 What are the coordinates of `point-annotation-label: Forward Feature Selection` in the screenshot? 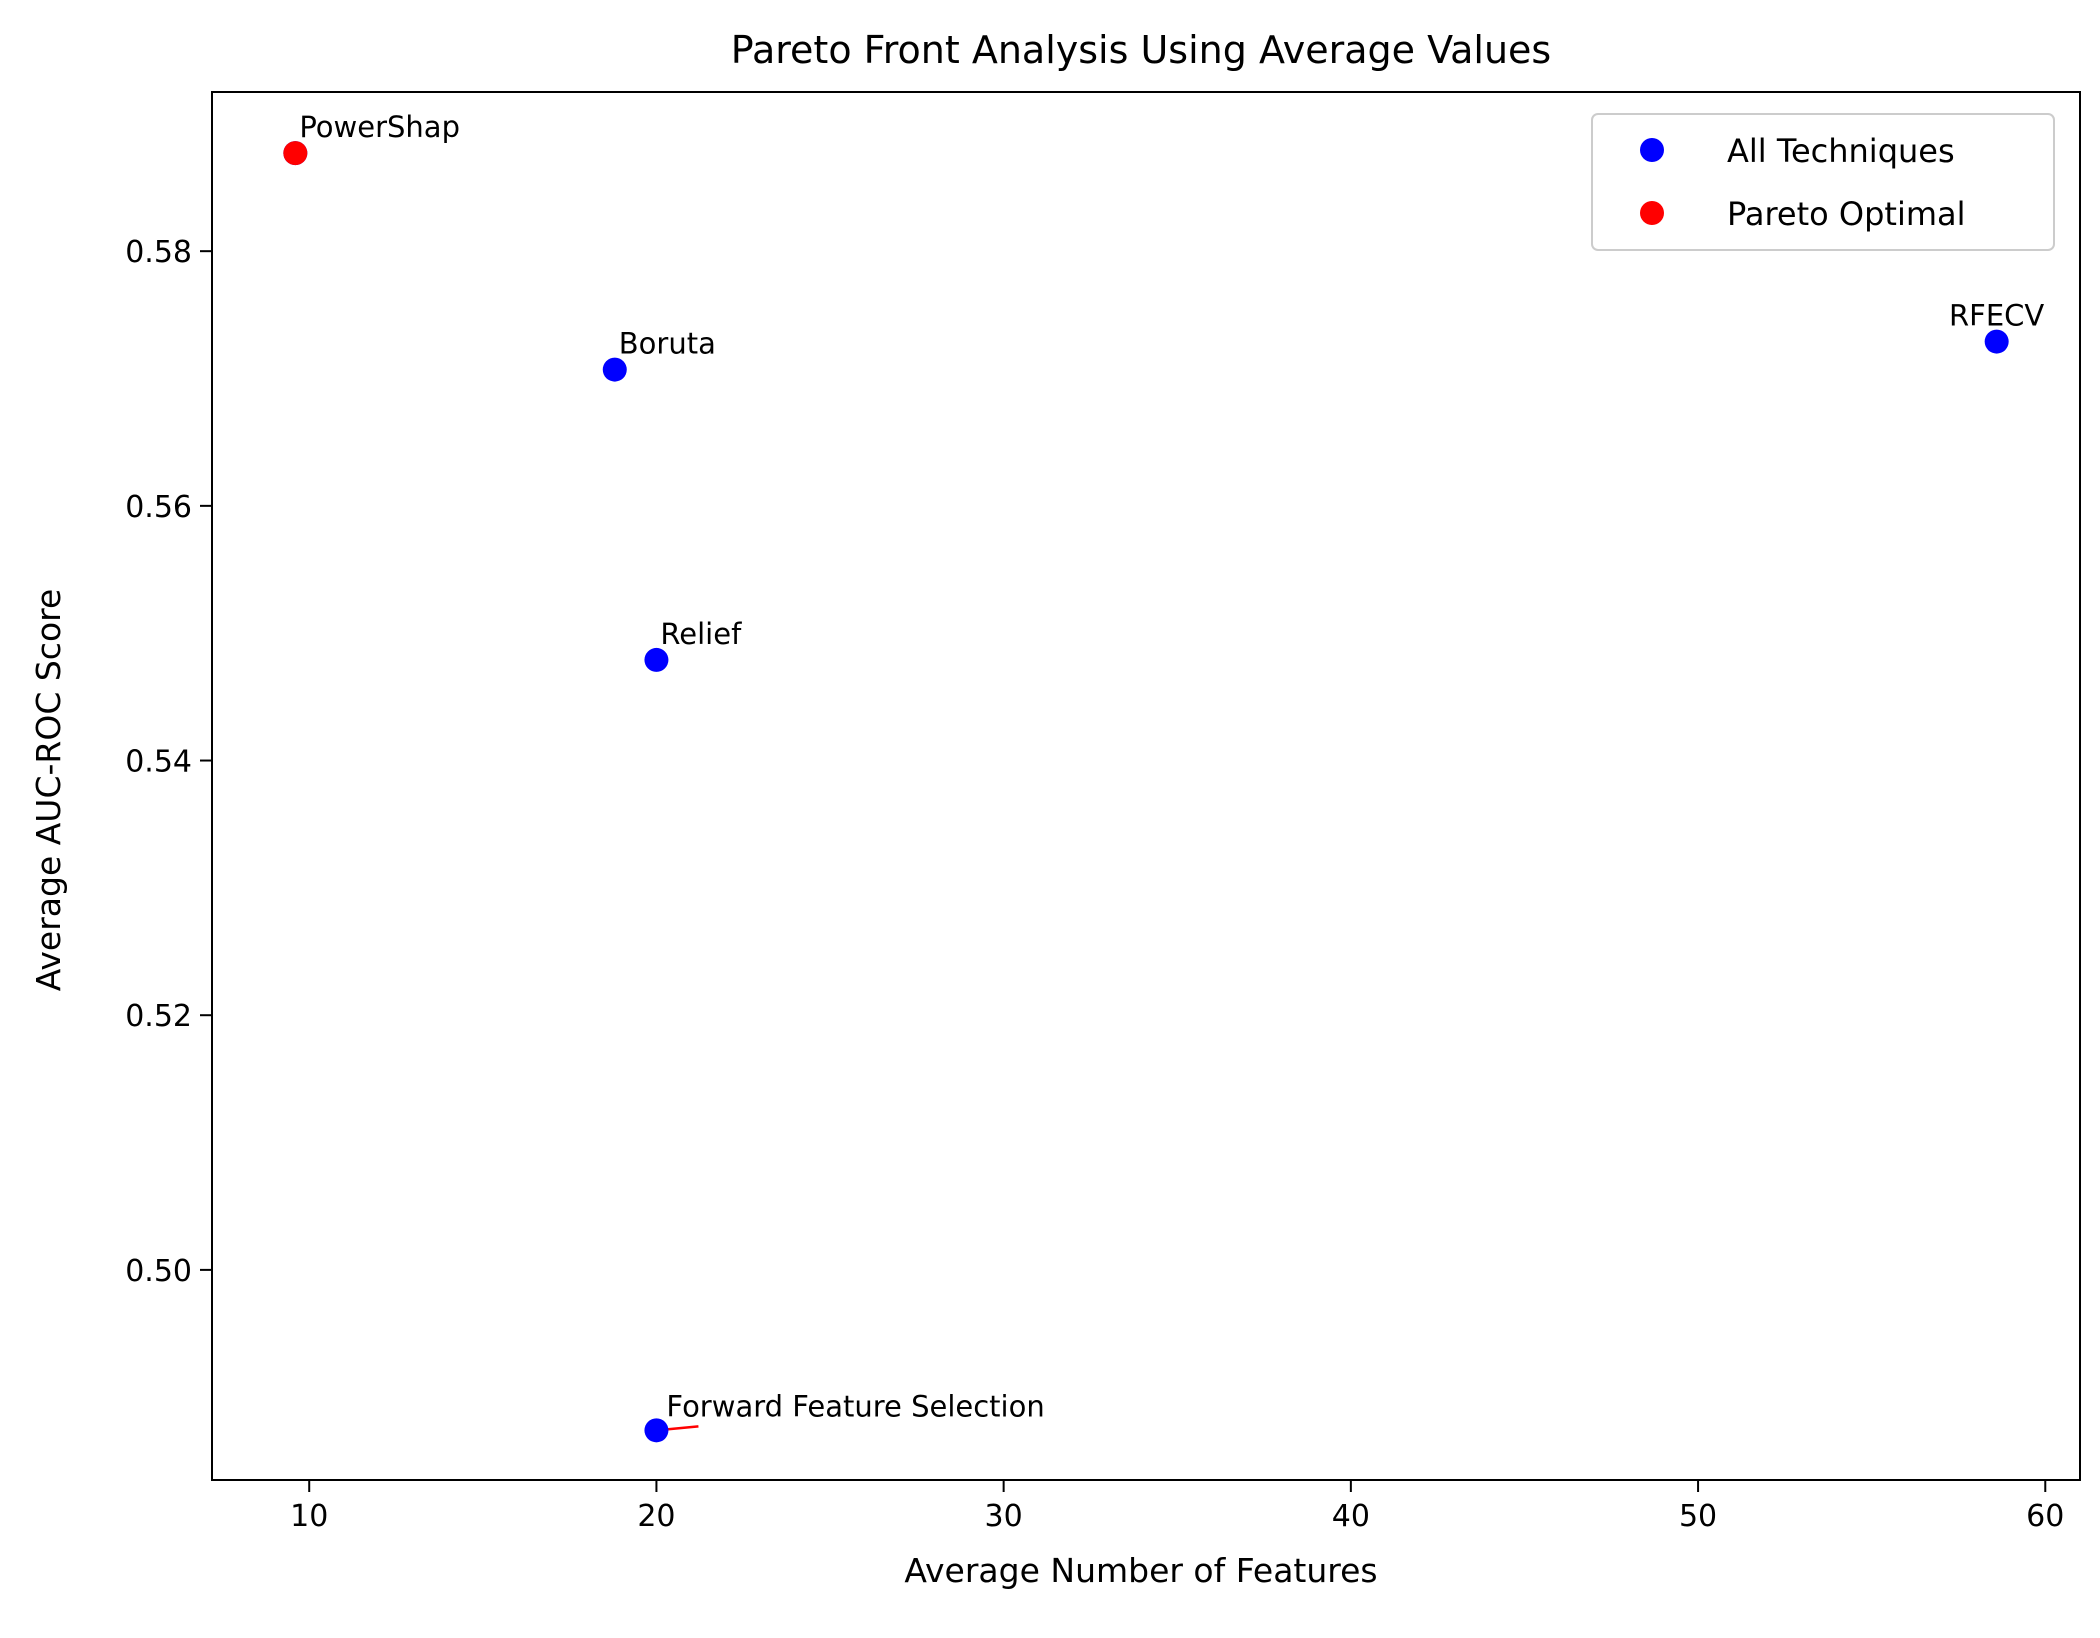 It's located at (855, 1406).